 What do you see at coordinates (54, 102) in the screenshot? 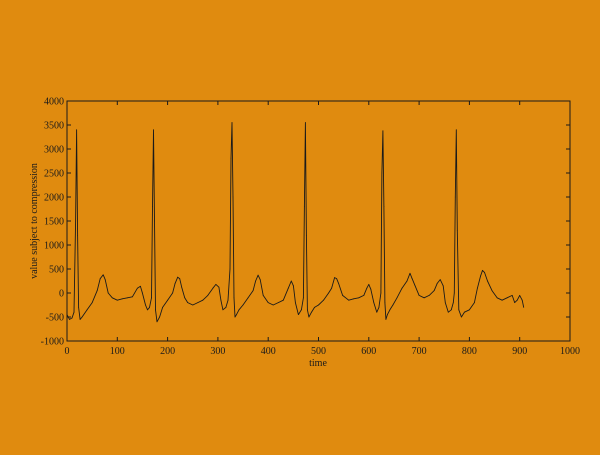
I see `y-tick-label: 4000` at bounding box center [54, 102].